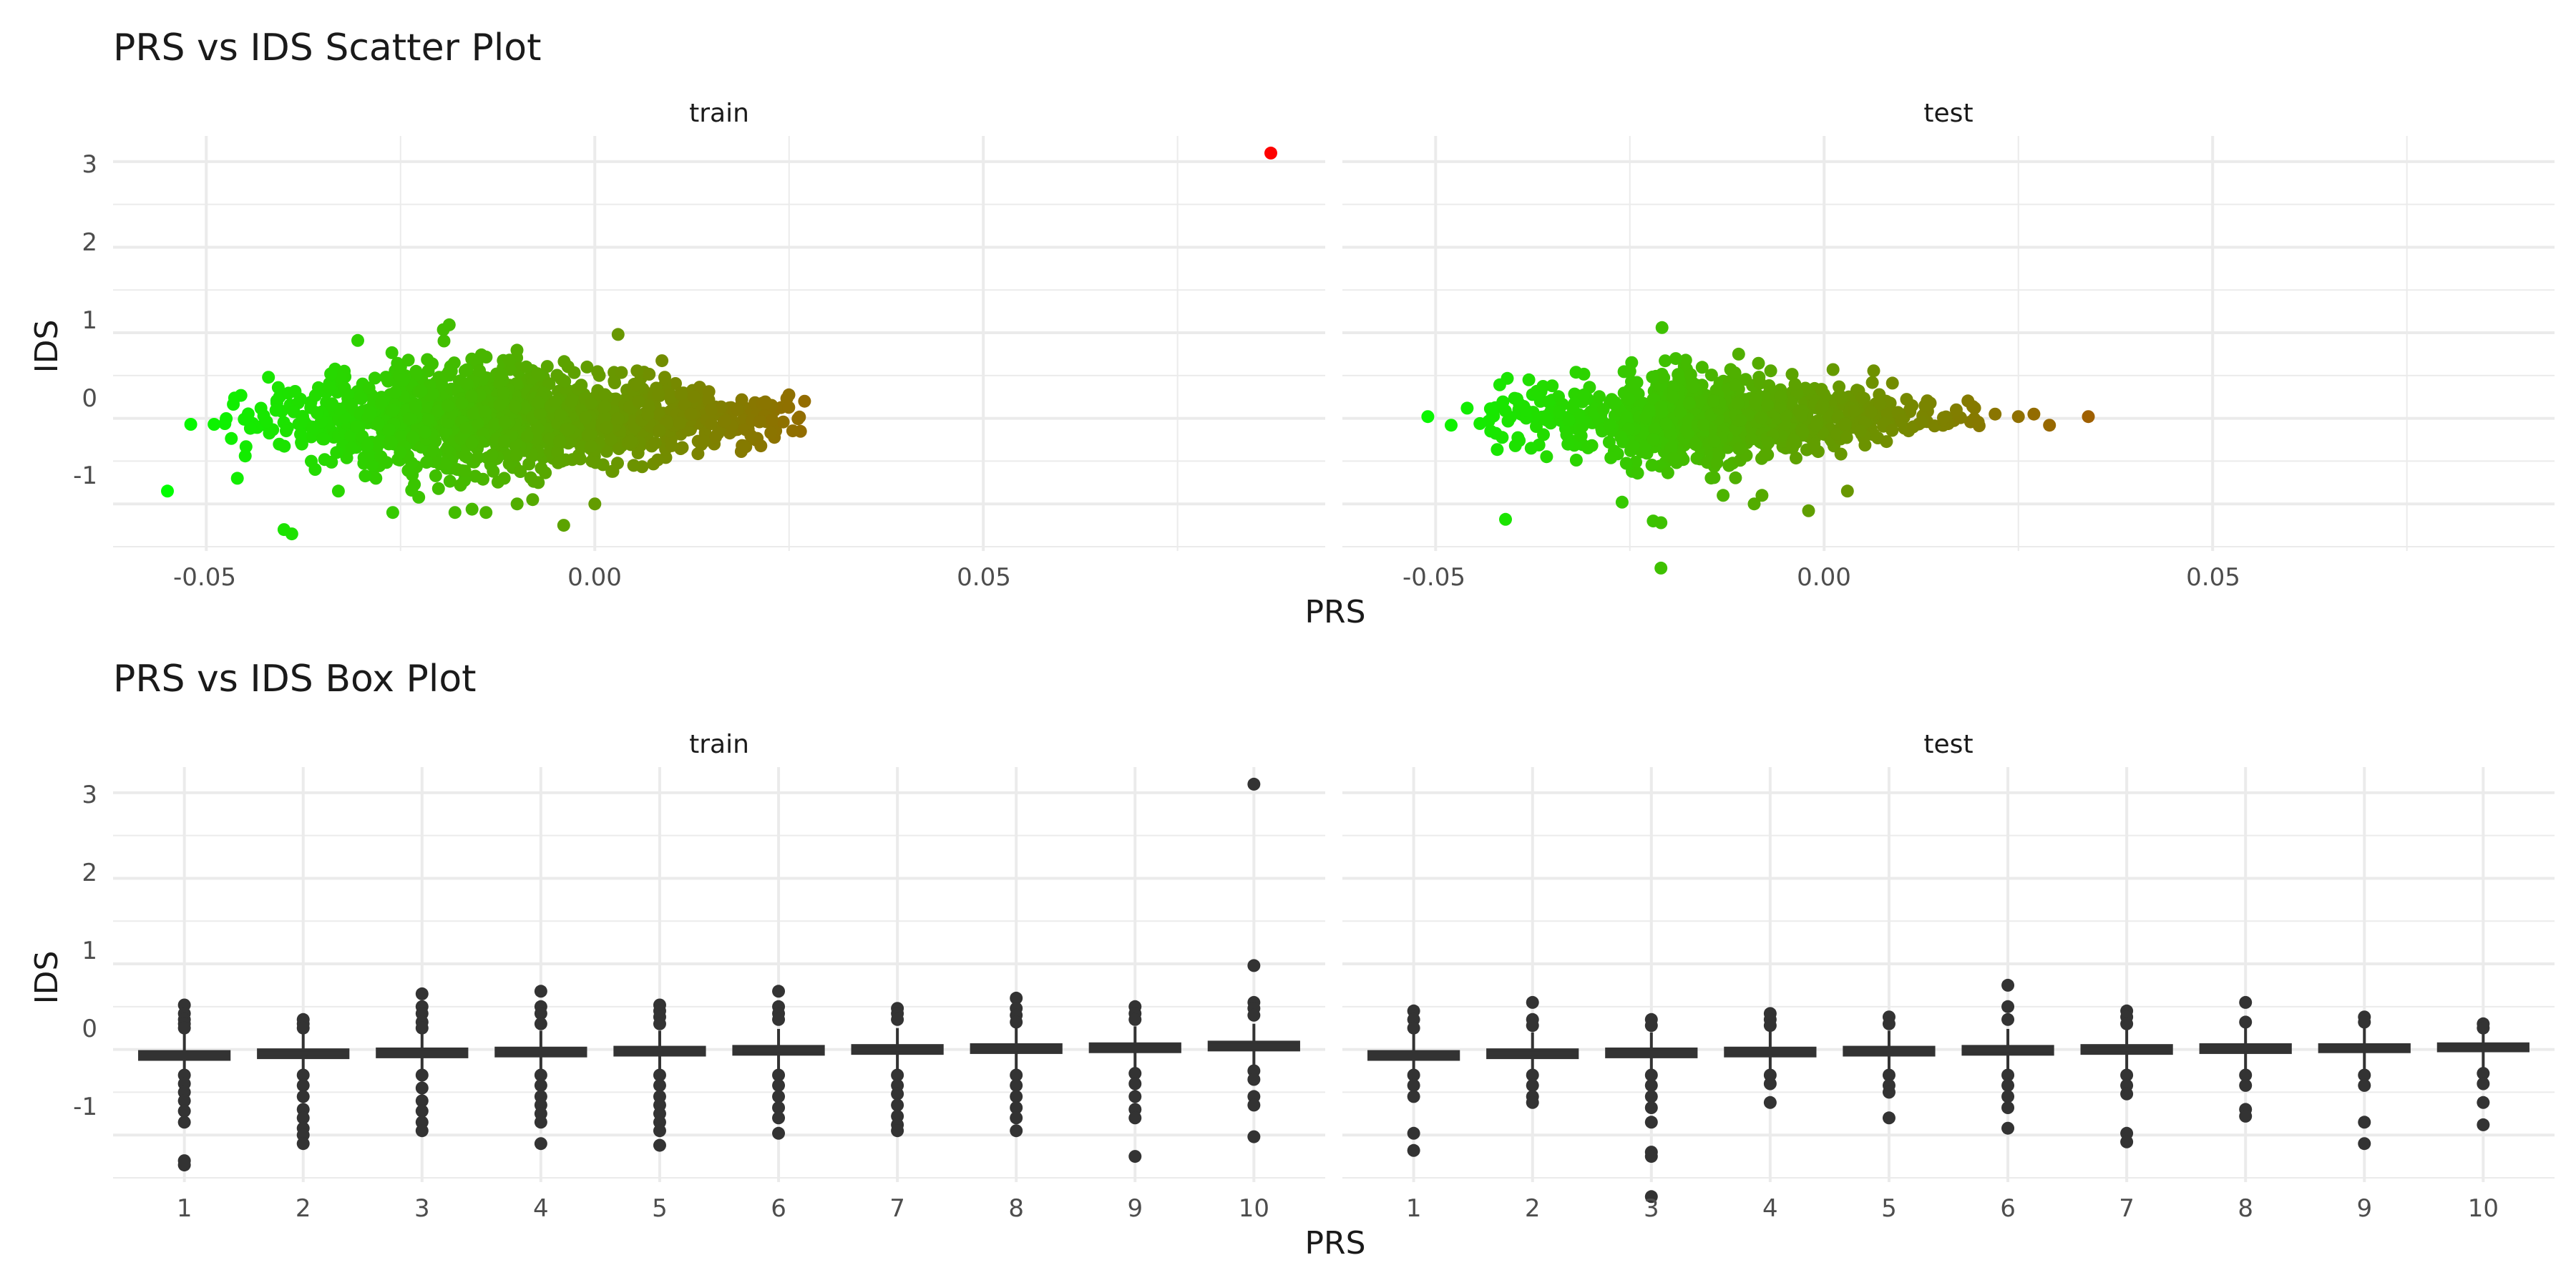  What do you see at coordinates (89, 242) in the screenshot?
I see `scatter-y-tick: 2` at bounding box center [89, 242].